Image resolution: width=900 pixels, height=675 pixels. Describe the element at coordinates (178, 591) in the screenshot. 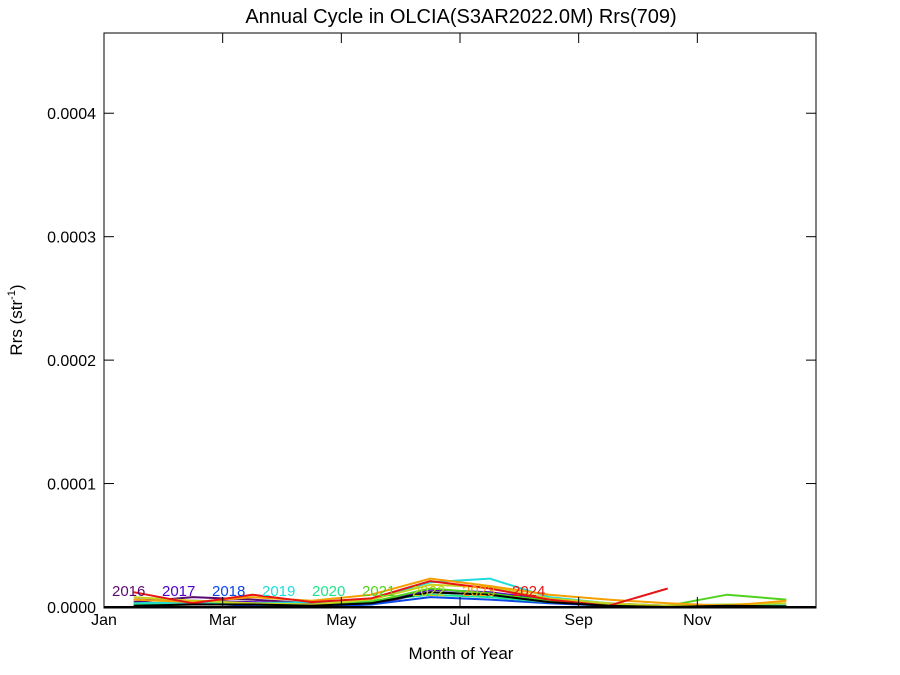

I see `legend-entry: 2017` at that location.